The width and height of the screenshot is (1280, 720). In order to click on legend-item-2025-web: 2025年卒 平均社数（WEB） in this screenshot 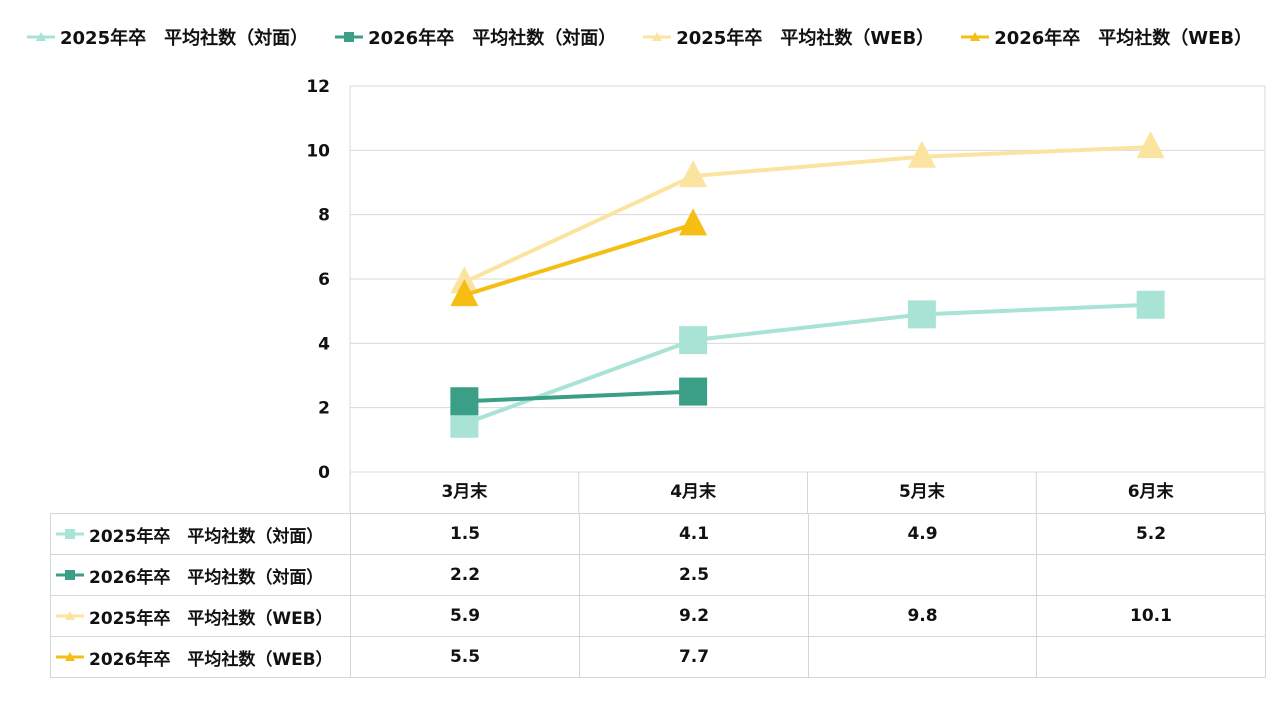, I will do `click(788, 37)`.